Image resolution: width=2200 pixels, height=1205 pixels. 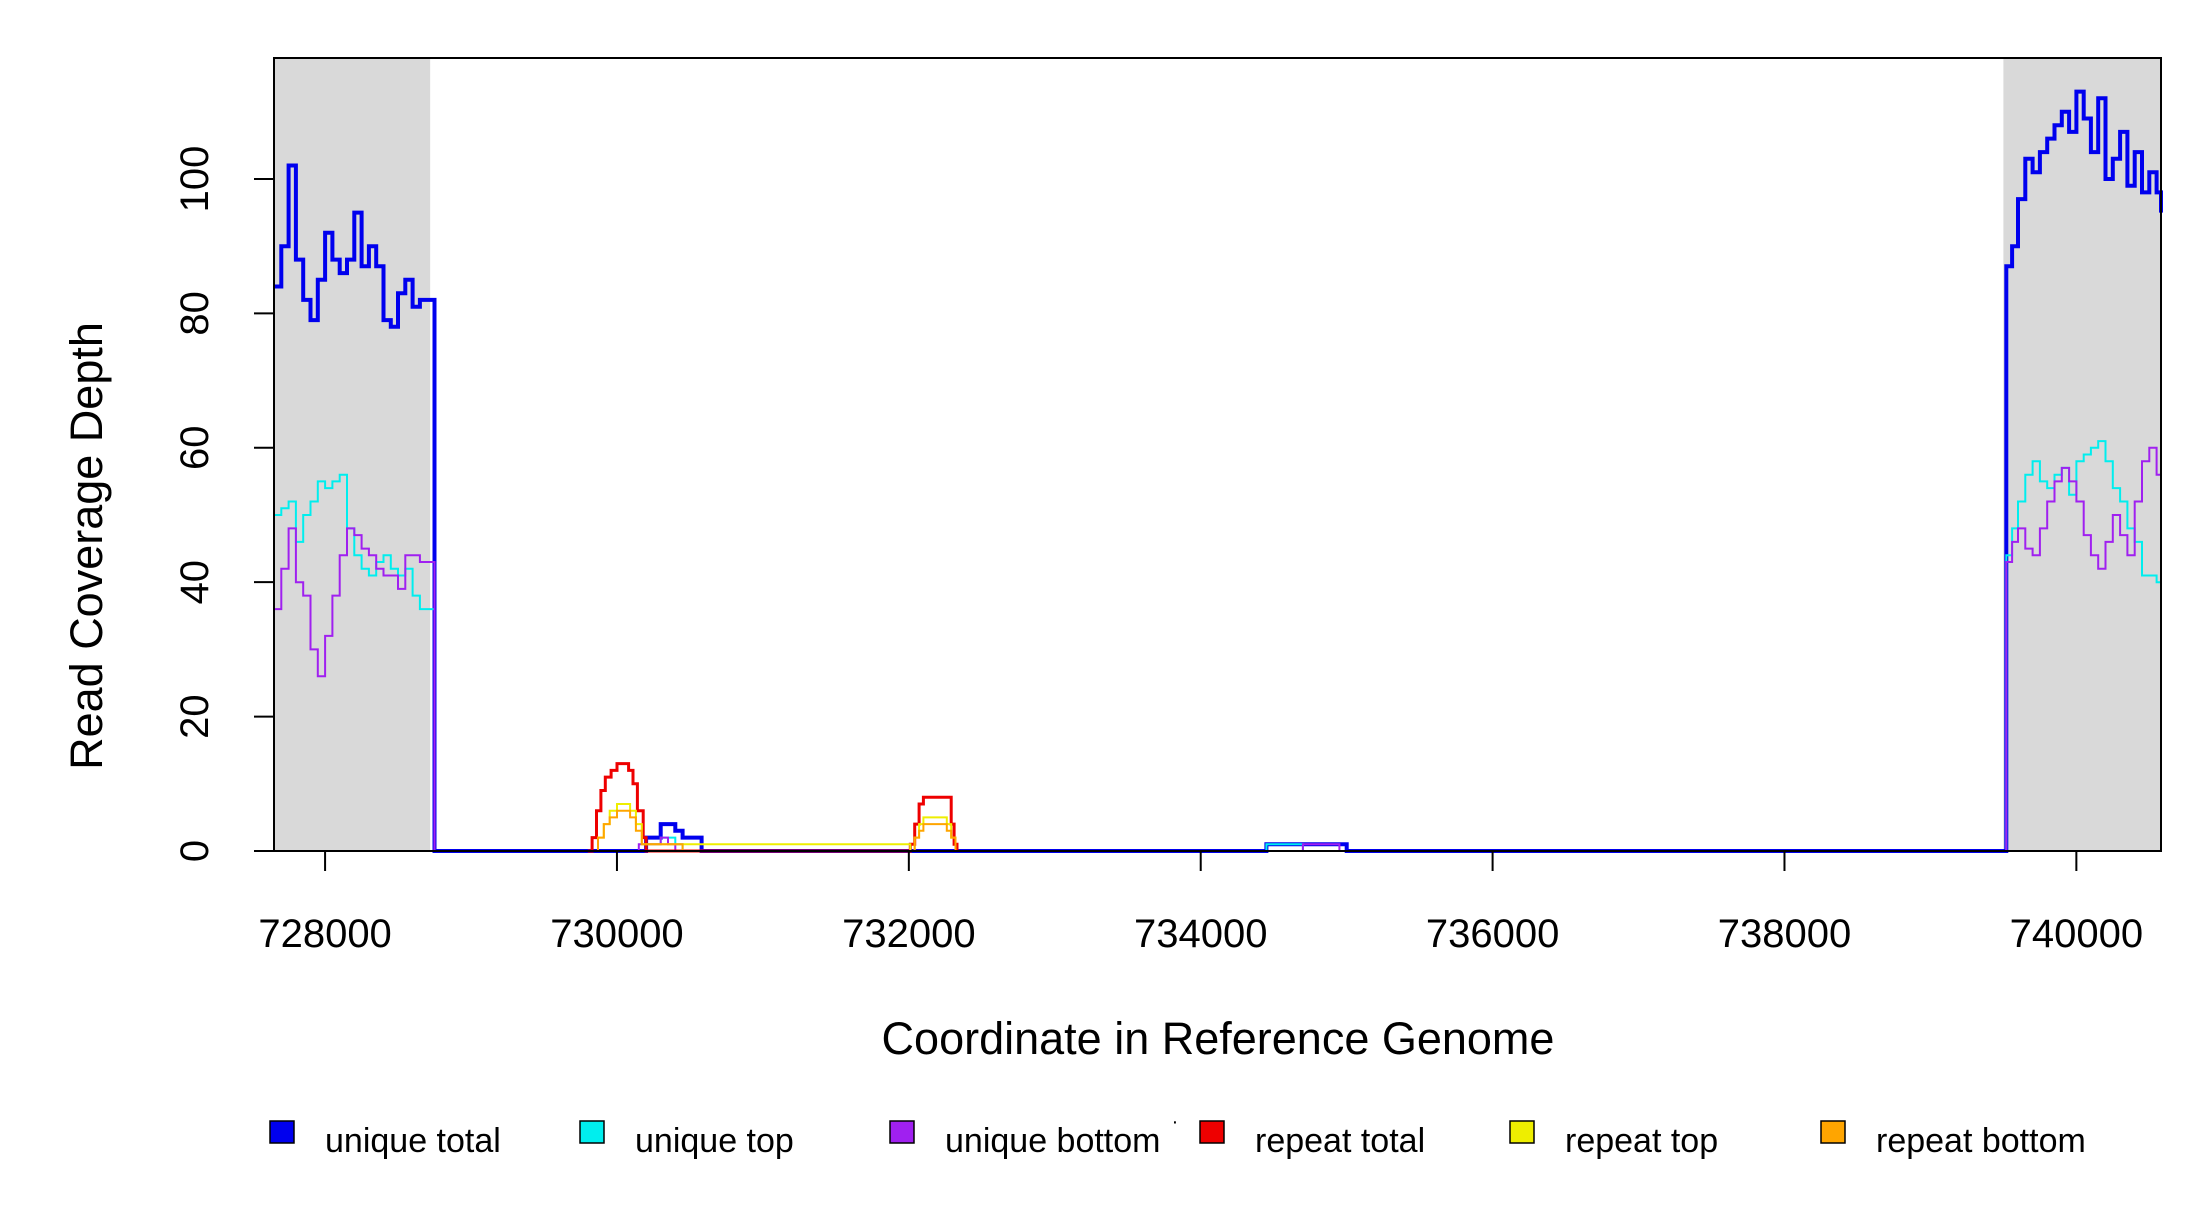 What do you see at coordinates (195, 582) in the screenshot?
I see `y-tick-label: 40` at bounding box center [195, 582].